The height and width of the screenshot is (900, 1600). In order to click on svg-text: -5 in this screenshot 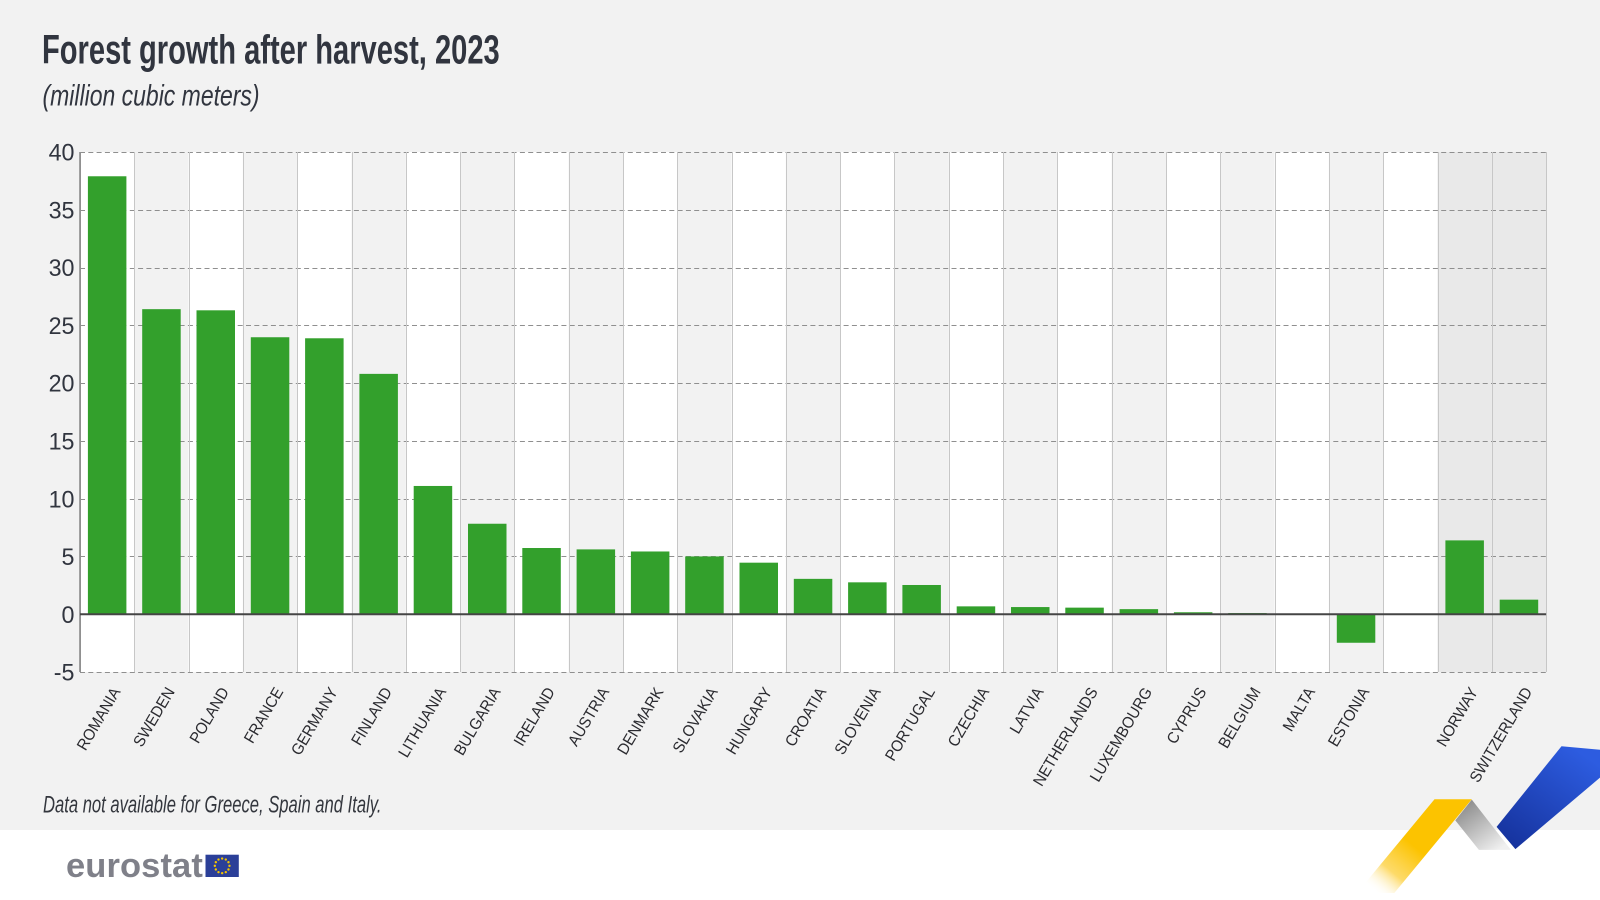, I will do `click(64, 673)`.